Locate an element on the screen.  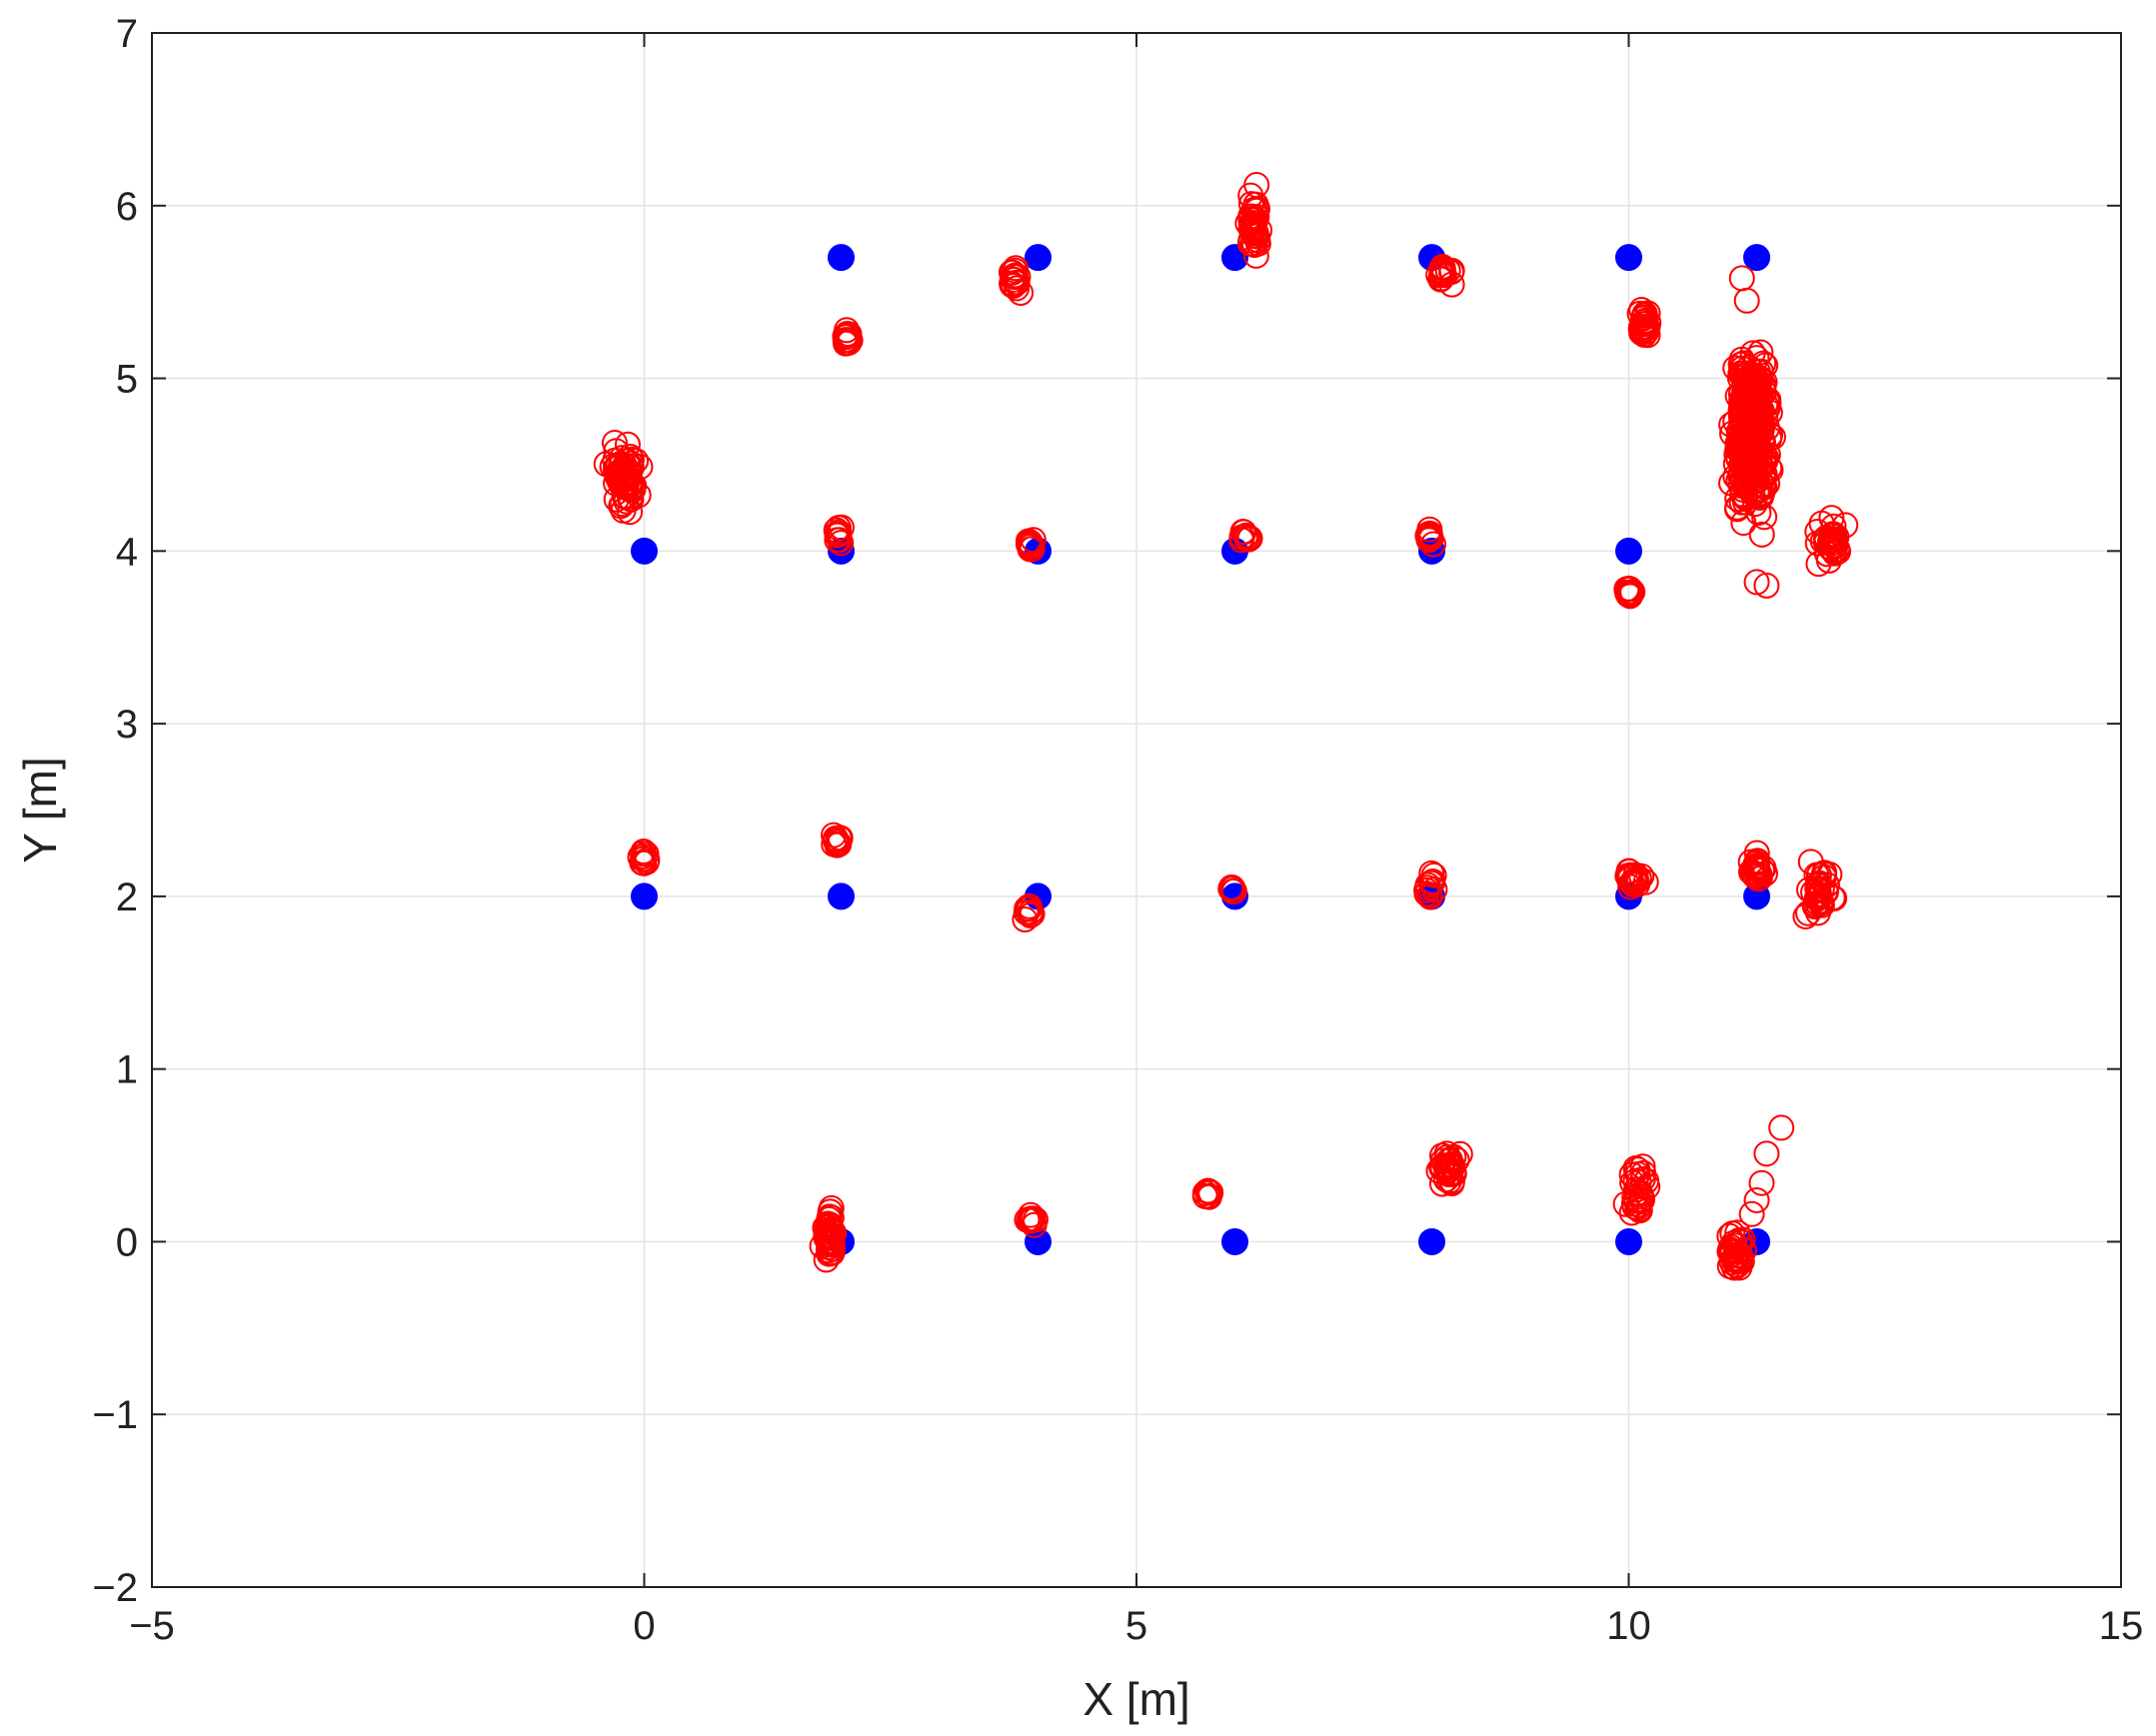
x-tick-label: 0 is located at coordinates (644, 1626).